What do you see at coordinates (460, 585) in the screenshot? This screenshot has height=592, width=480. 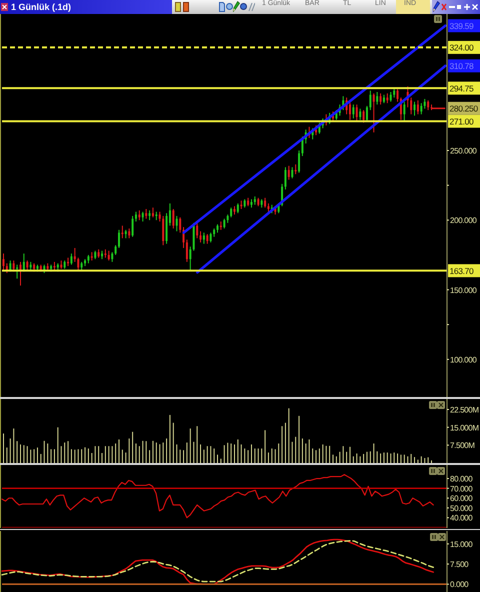 I see `y-tick-label: 0.000` at bounding box center [460, 585].